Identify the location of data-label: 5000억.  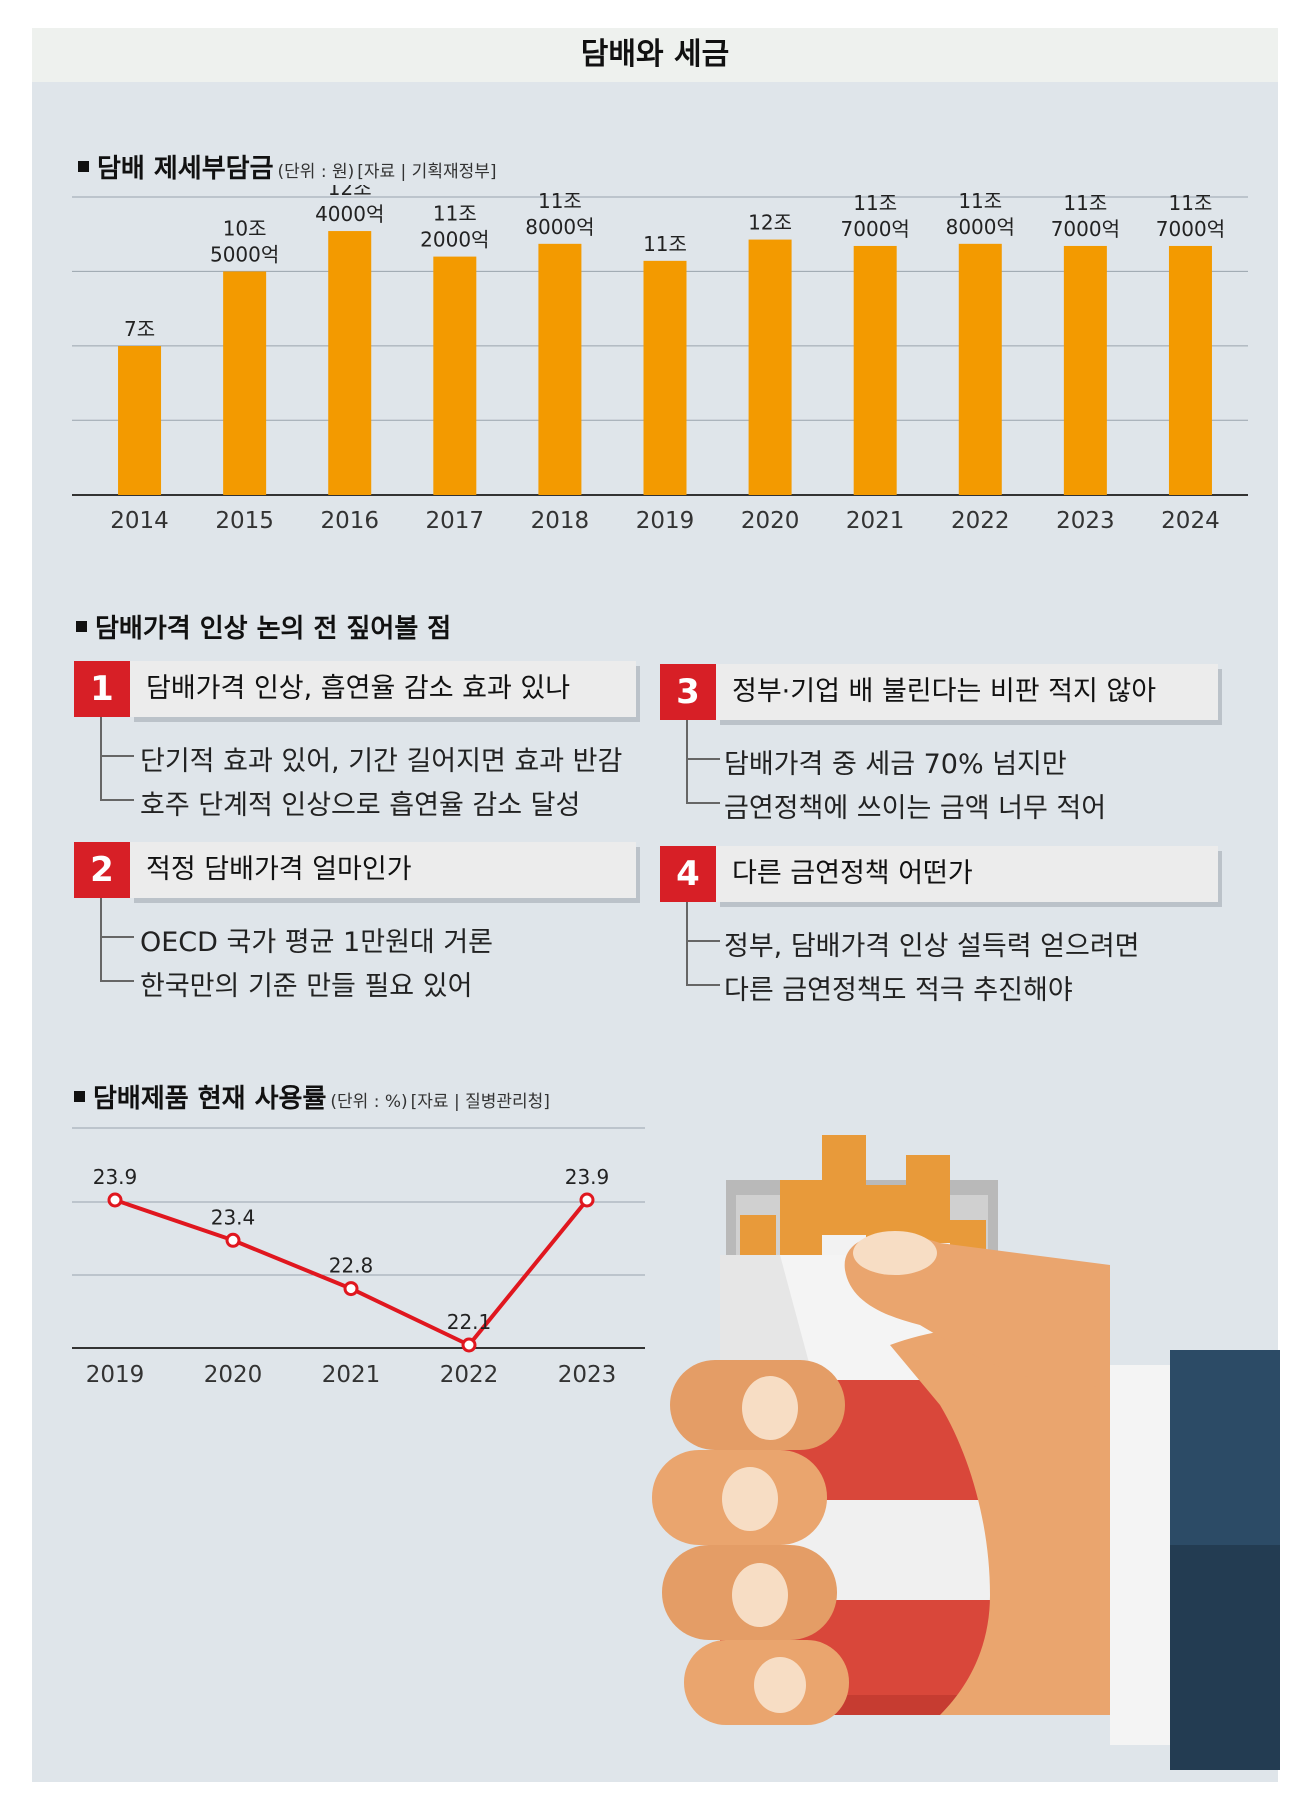
(244, 255).